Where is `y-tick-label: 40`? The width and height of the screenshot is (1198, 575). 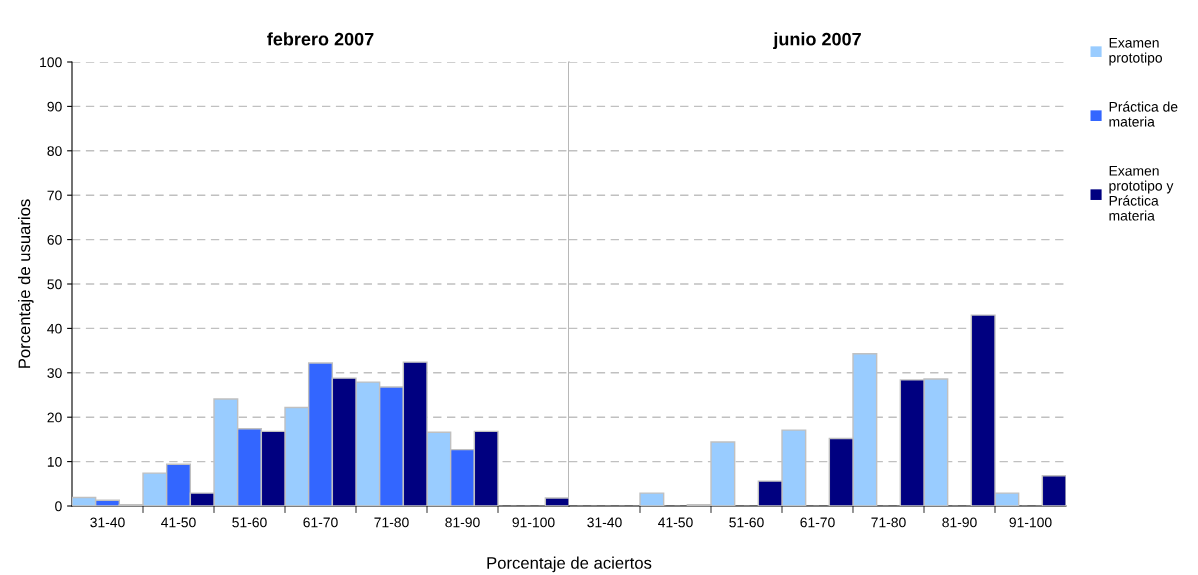
y-tick-label: 40 is located at coordinates (54, 328).